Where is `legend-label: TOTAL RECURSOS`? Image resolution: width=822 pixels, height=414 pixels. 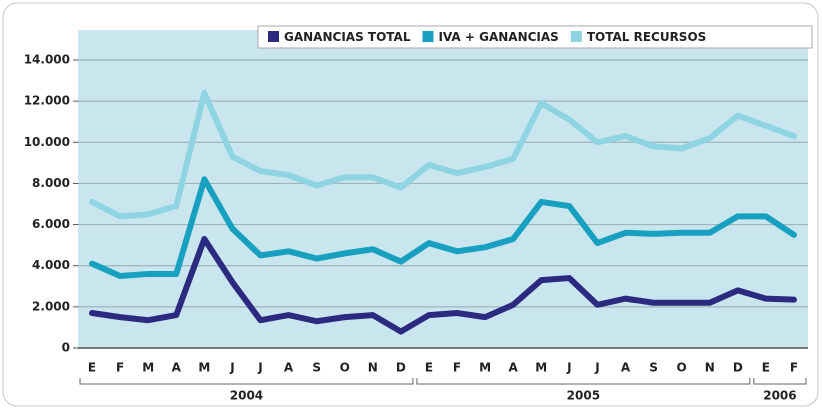 legend-label: TOTAL RECURSOS is located at coordinates (646, 37).